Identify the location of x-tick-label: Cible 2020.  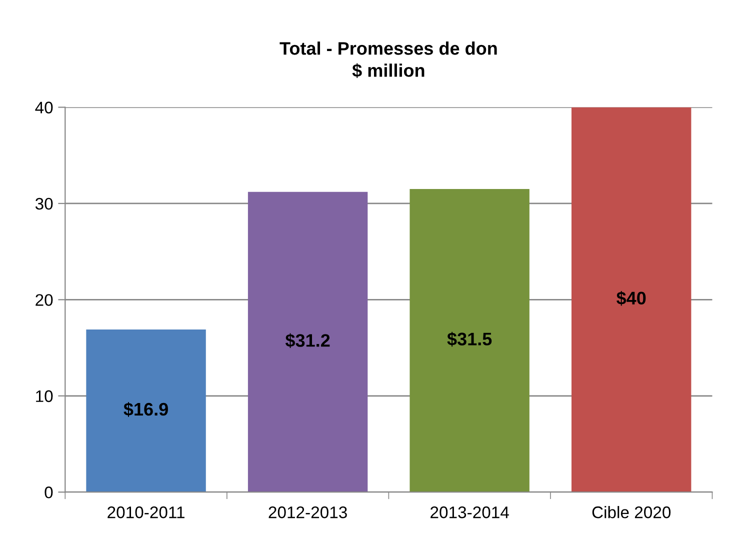
(631, 512).